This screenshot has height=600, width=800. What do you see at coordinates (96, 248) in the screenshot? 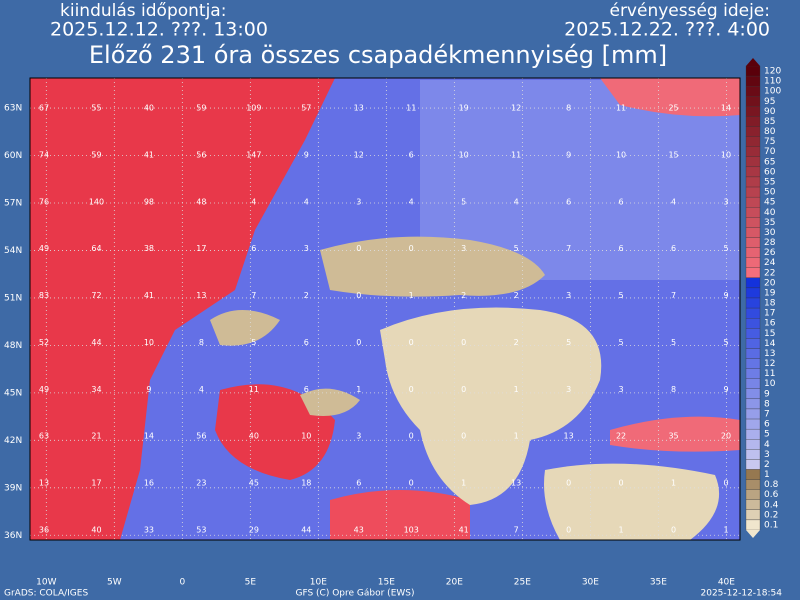
I see `grid-value: 64` at bounding box center [96, 248].